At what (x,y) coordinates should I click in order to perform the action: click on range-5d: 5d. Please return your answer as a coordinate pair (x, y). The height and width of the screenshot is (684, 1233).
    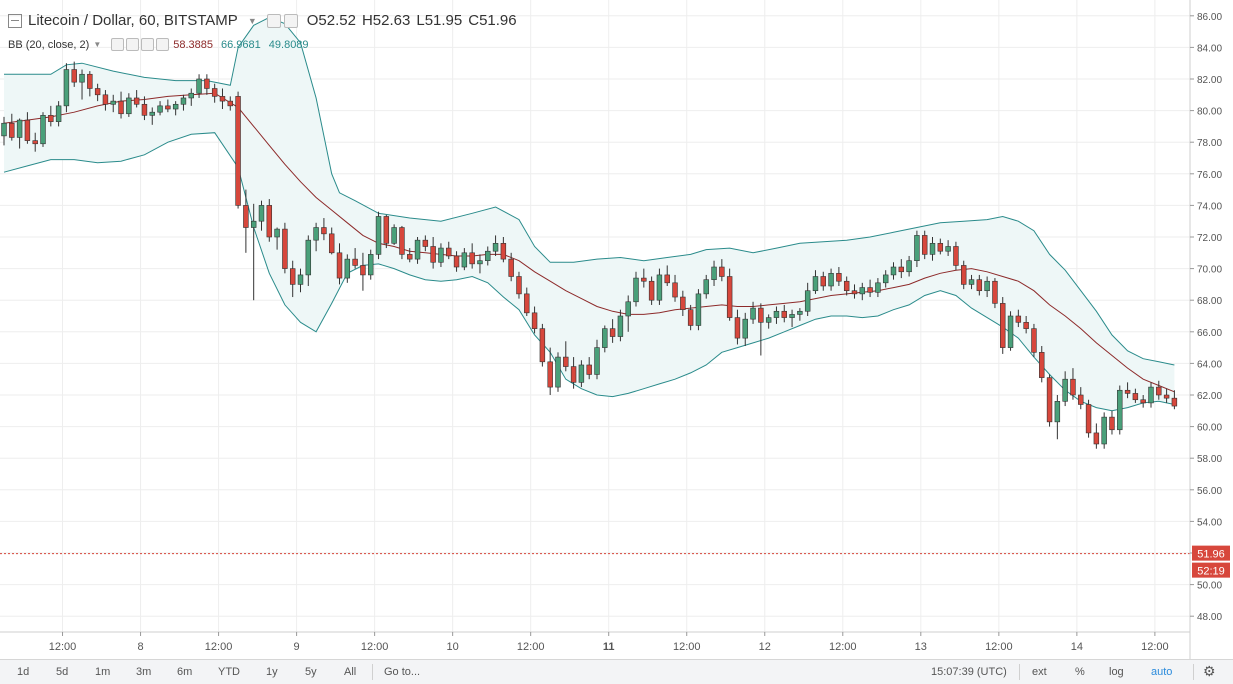
    Looking at the image, I should click on (62, 672).